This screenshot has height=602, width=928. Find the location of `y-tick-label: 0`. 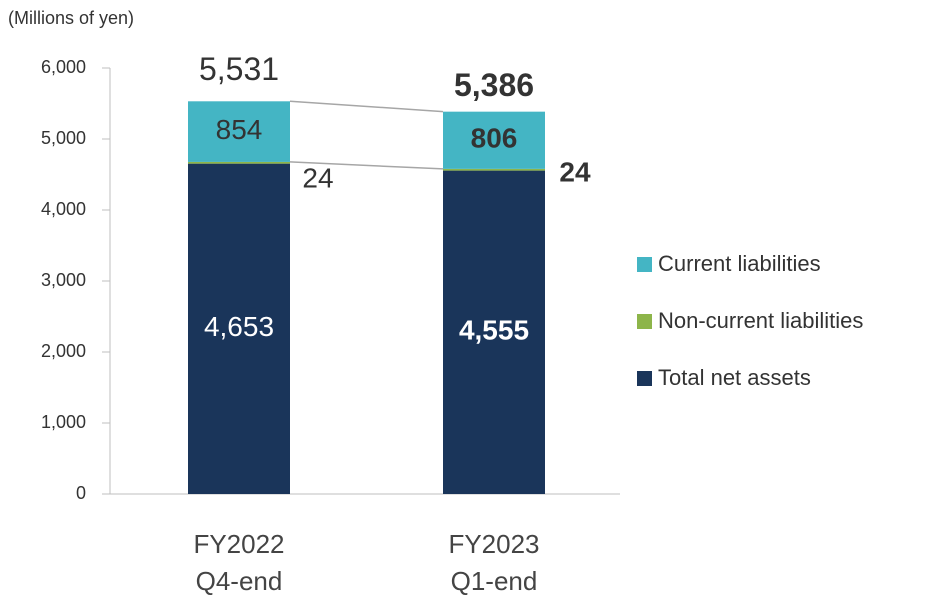

y-tick-label: 0 is located at coordinates (81, 493).